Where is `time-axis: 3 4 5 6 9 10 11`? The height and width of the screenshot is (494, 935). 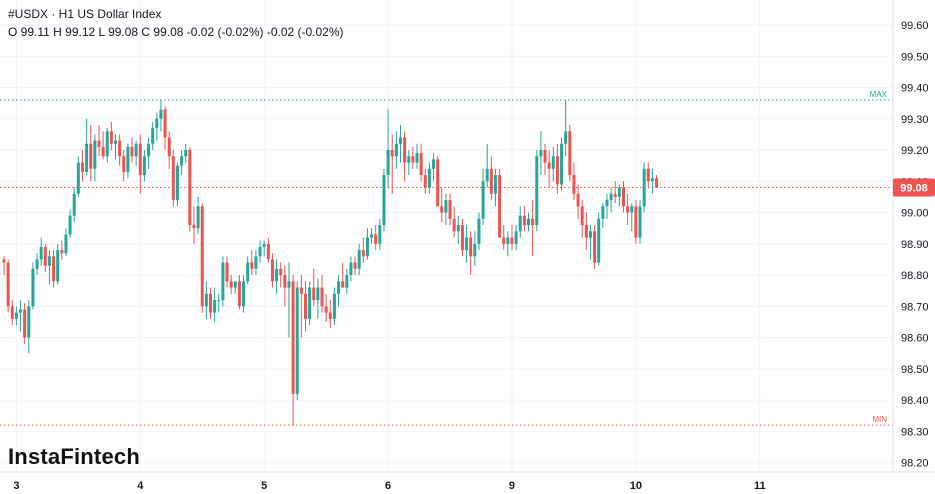 time-axis: 3 4 5 6 9 10 11 is located at coordinates (467, 481).